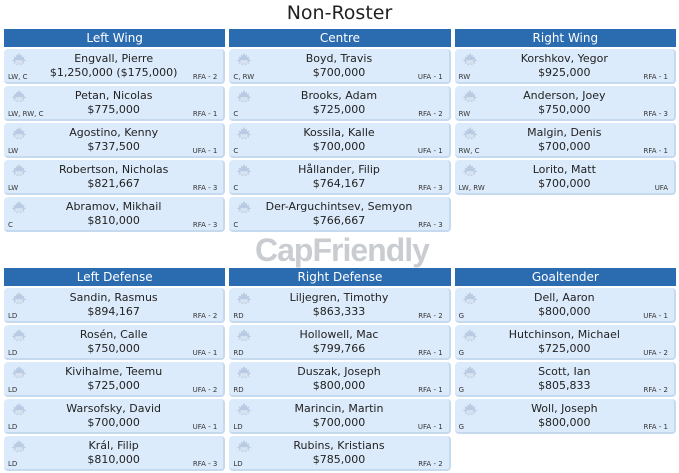  I want to click on player-name: Petan, Nicolas, so click(113, 95).